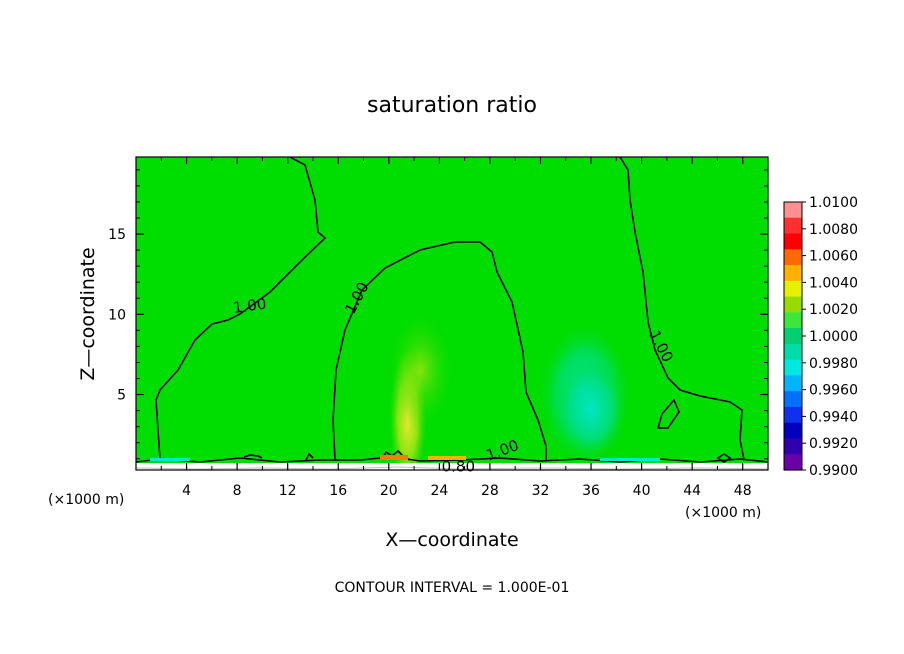 The image size is (904, 654). I want to click on x-tick-label: 16, so click(338, 491).